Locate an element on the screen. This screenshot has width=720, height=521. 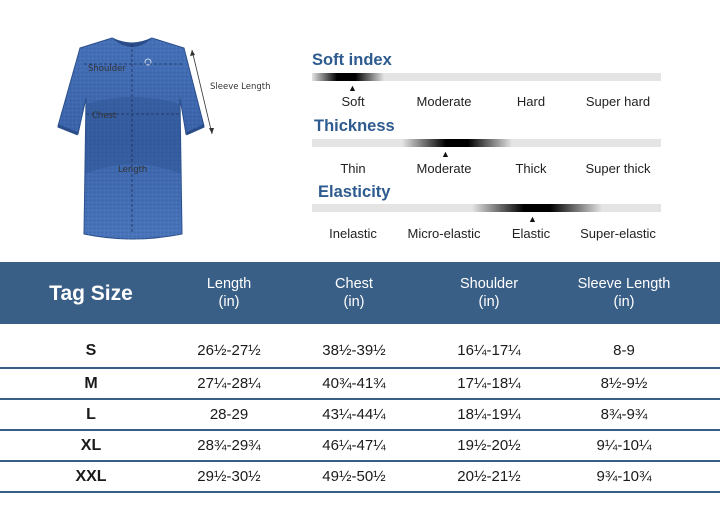
thickness-option: Super thick is located at coordinates (618, 168).